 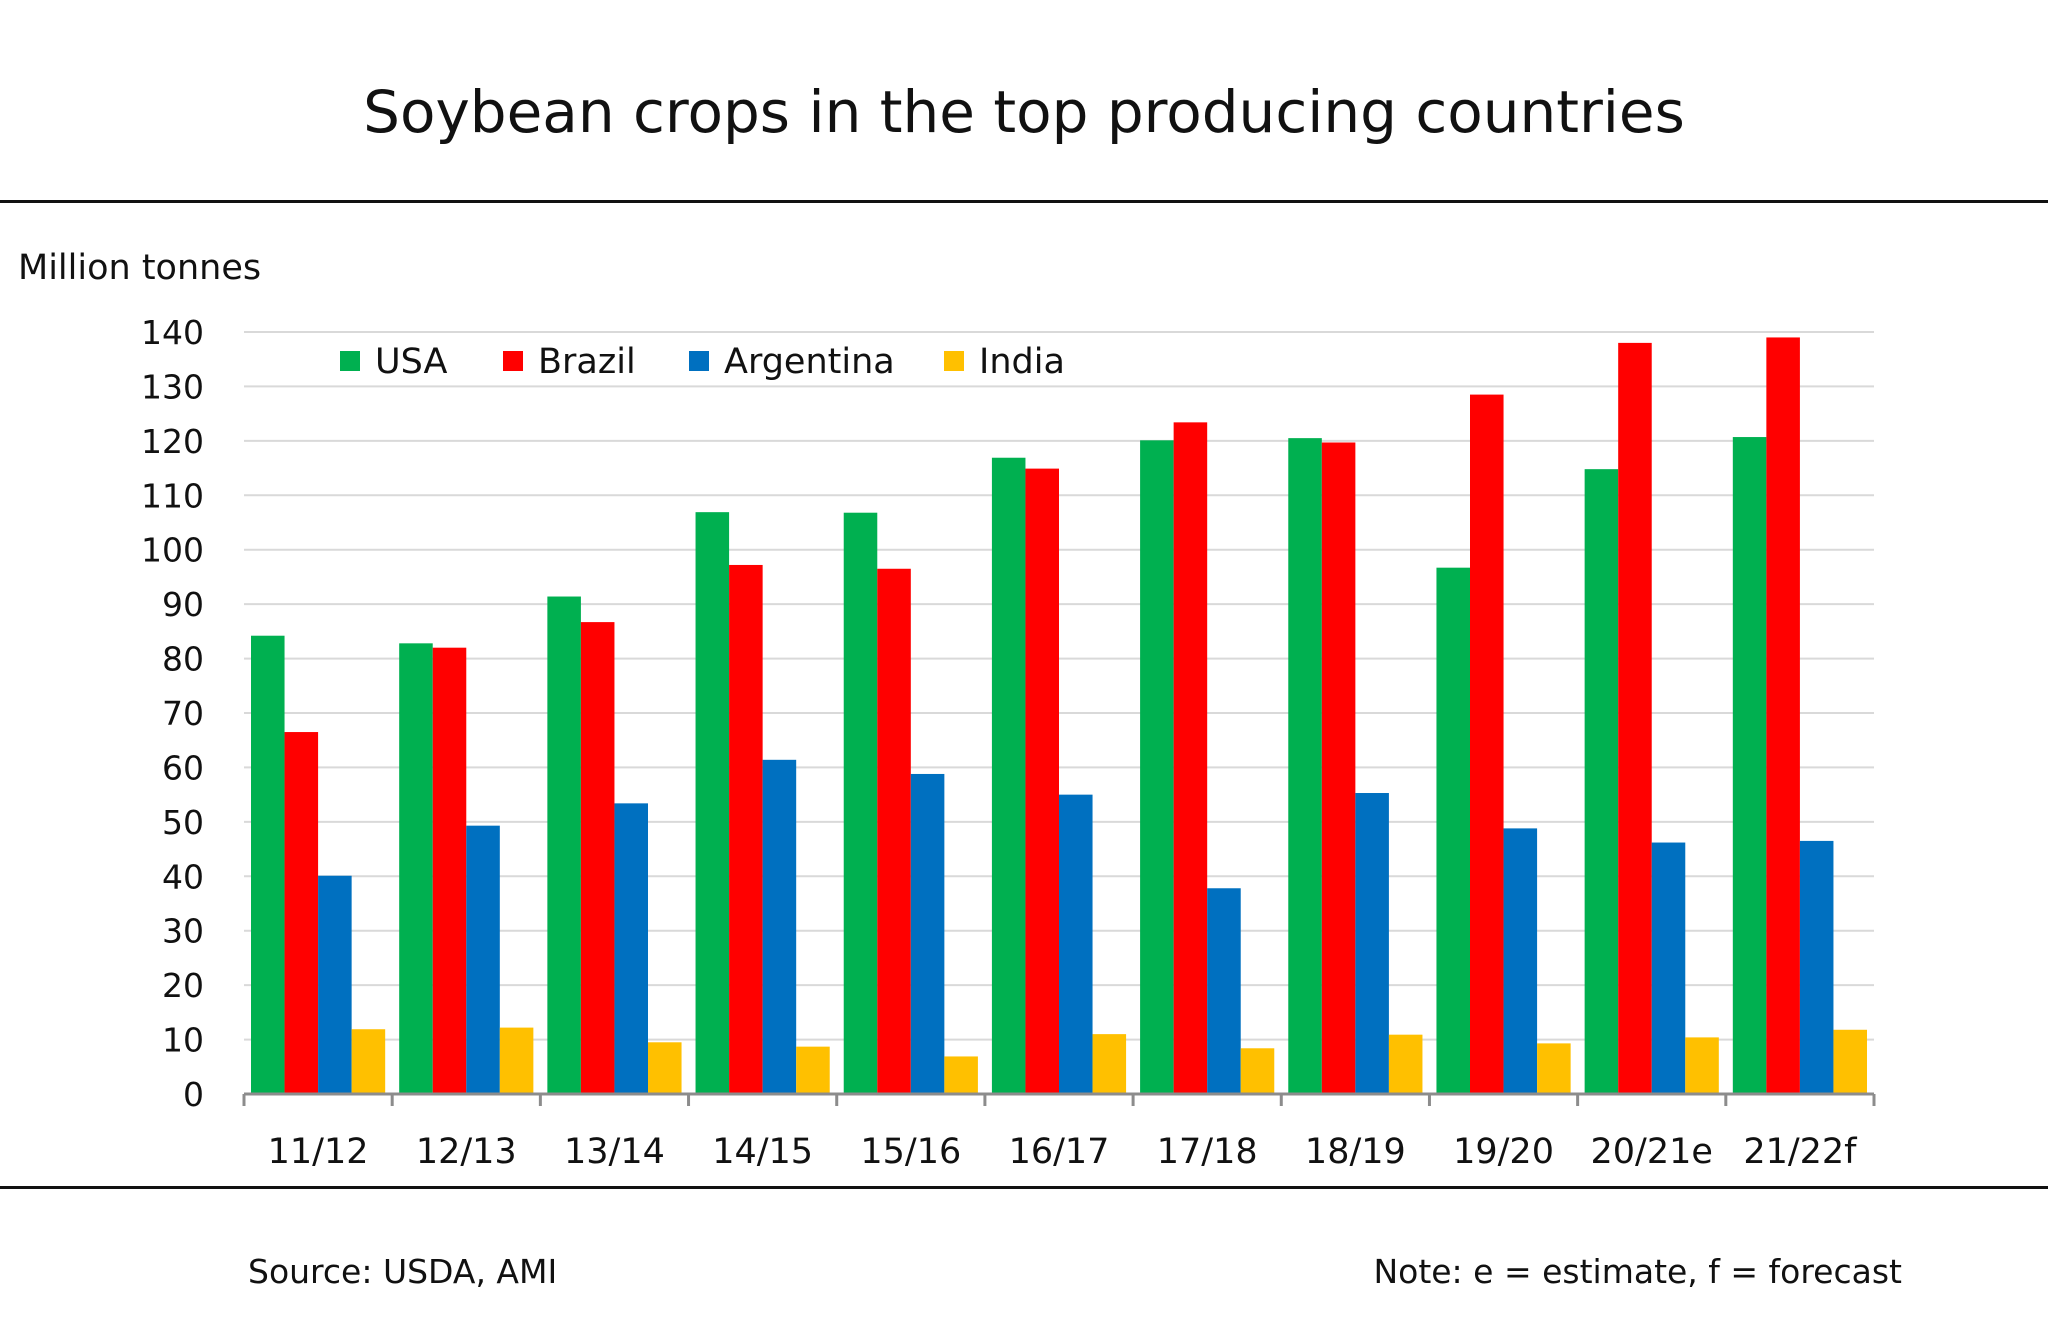 What do you see at coordinates (183, 767) in the screenshot?
I see `y-tick-label: 60` at bounding box center [183, 767].